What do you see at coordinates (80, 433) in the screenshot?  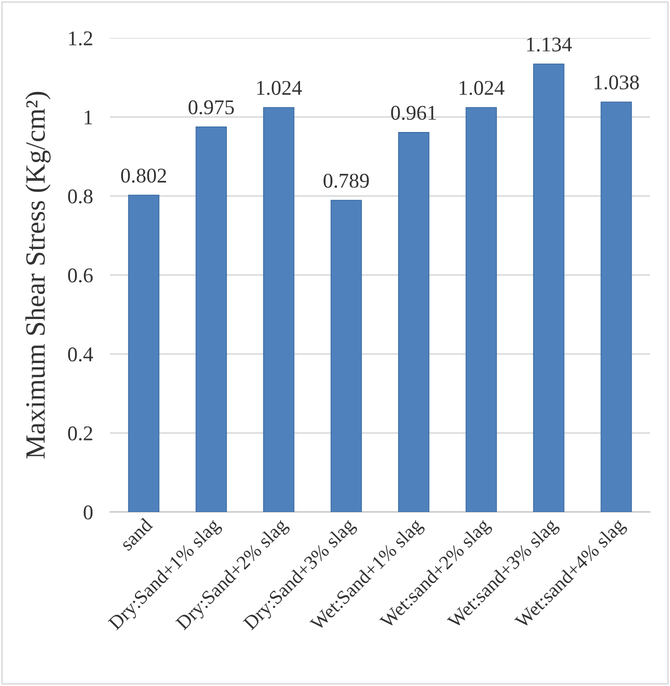 I see `y-tick-label: 0.2` at bounding box center [80, 433].